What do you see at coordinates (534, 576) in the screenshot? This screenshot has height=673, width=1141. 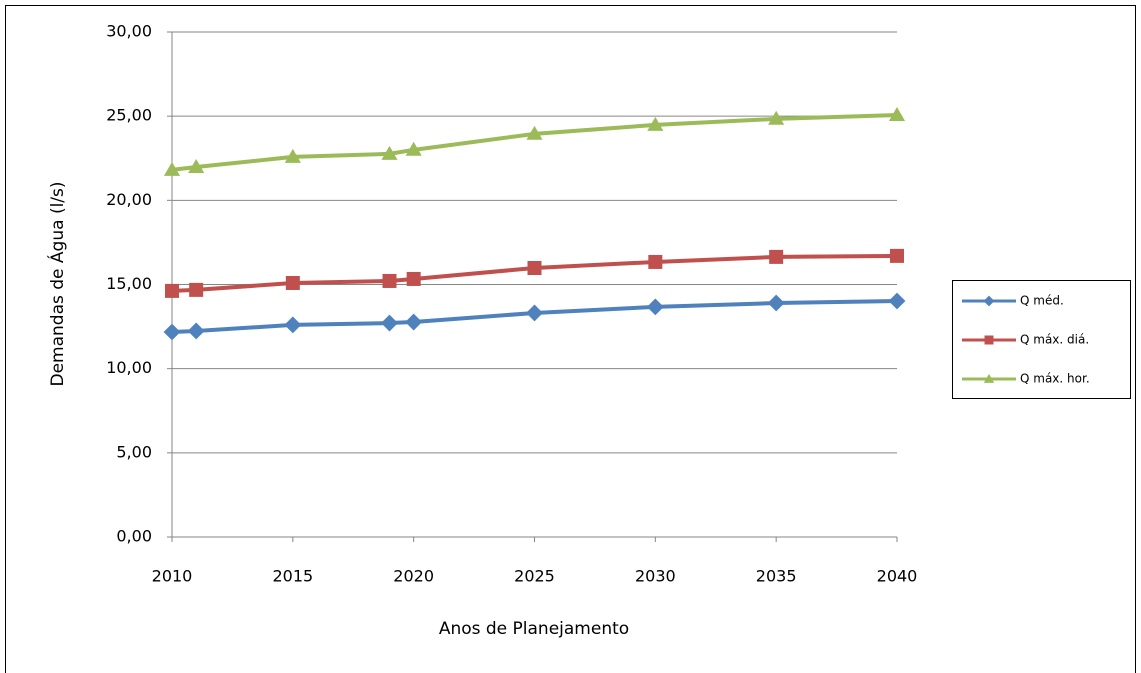 I see `x-tick-label: 2025` at bounding box center [534, 576].